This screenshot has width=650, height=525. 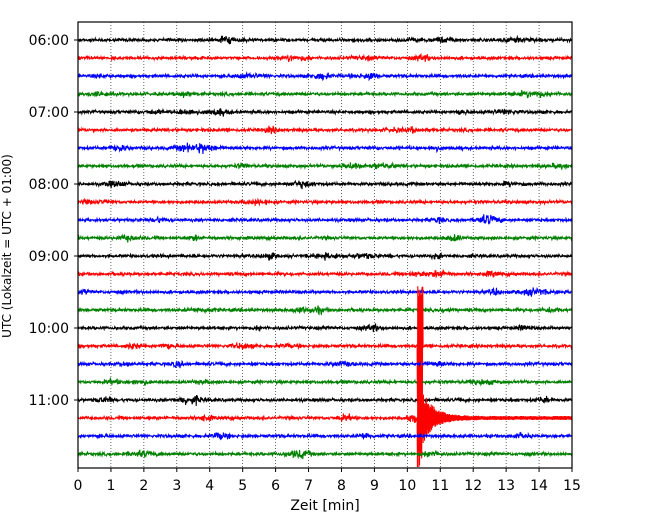 I want to click on x-tick-label: 3, so click(x=176, y=486).